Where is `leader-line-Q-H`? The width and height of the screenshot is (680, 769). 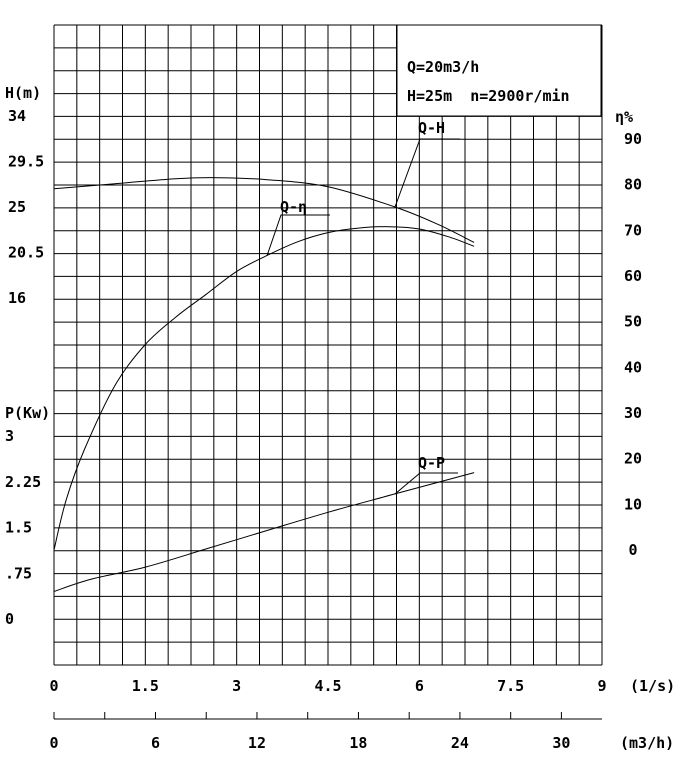
leader-line-Q-H is located at coordinates (427, 173).